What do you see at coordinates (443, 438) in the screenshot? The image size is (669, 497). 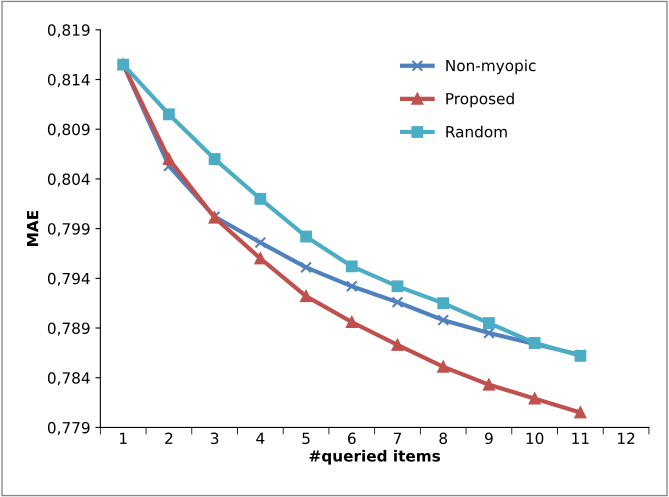 I see `x-tick-label: 8` at bounding box center [443, 438].